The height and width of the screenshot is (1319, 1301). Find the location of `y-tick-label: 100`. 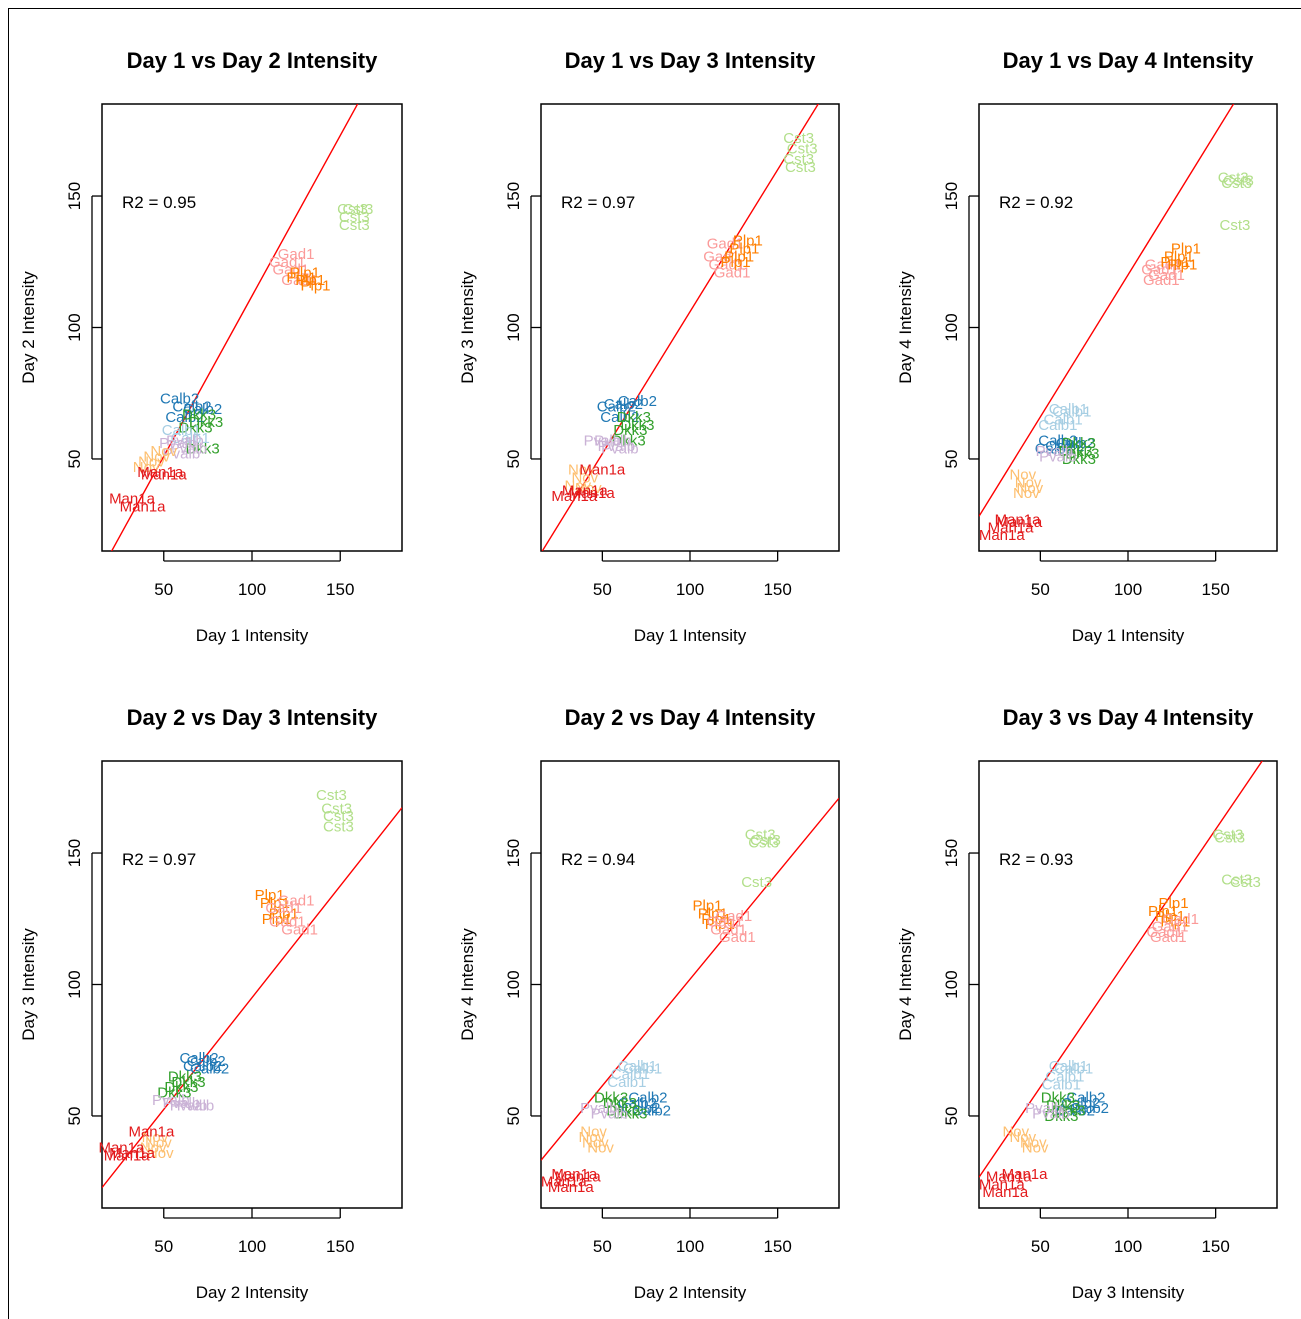

y-tick-label: 100 is located at coordinates (74, 984).